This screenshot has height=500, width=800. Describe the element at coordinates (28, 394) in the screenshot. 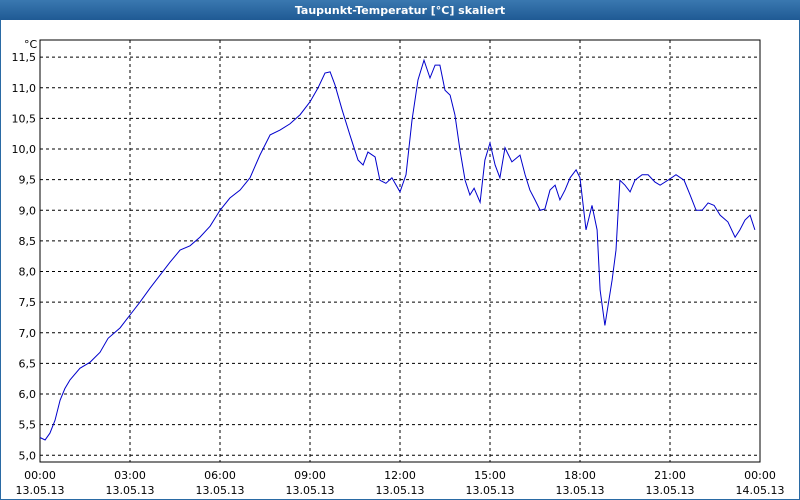

I see `y-tick-label: 6,0` at that location.